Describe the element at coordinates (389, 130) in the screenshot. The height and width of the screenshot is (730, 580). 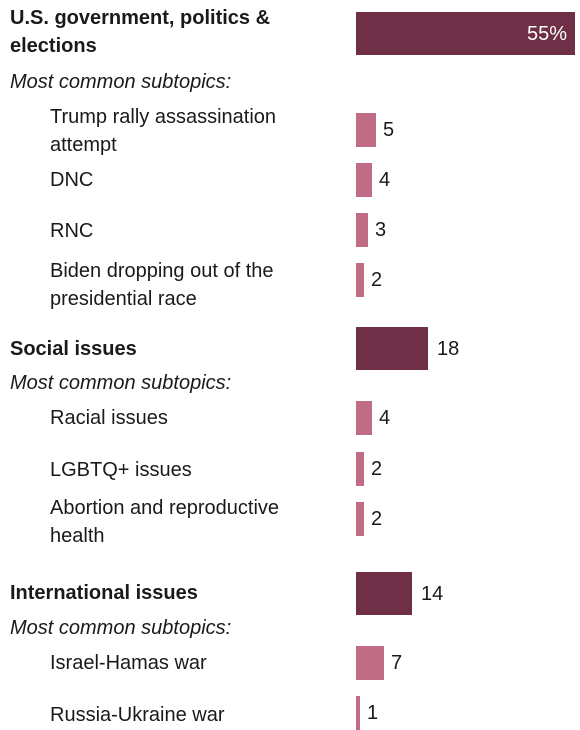
I see `value-label: 5` at that location.